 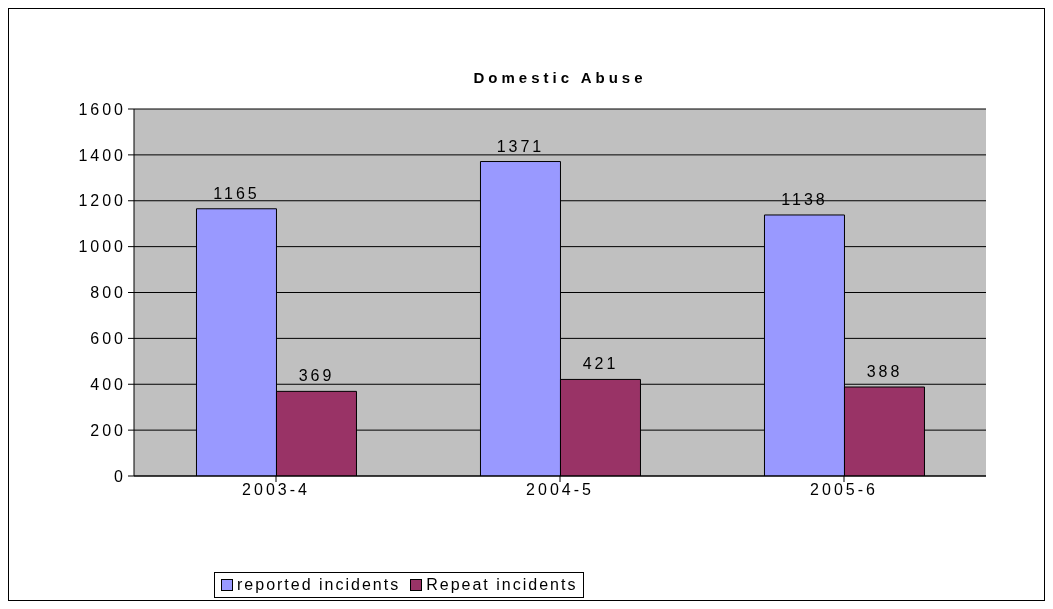 What do you see at coordinates (560, 77) in the screenshot?
I see `chart-title: Domestic Abuse` at bounding box center [560, 77].